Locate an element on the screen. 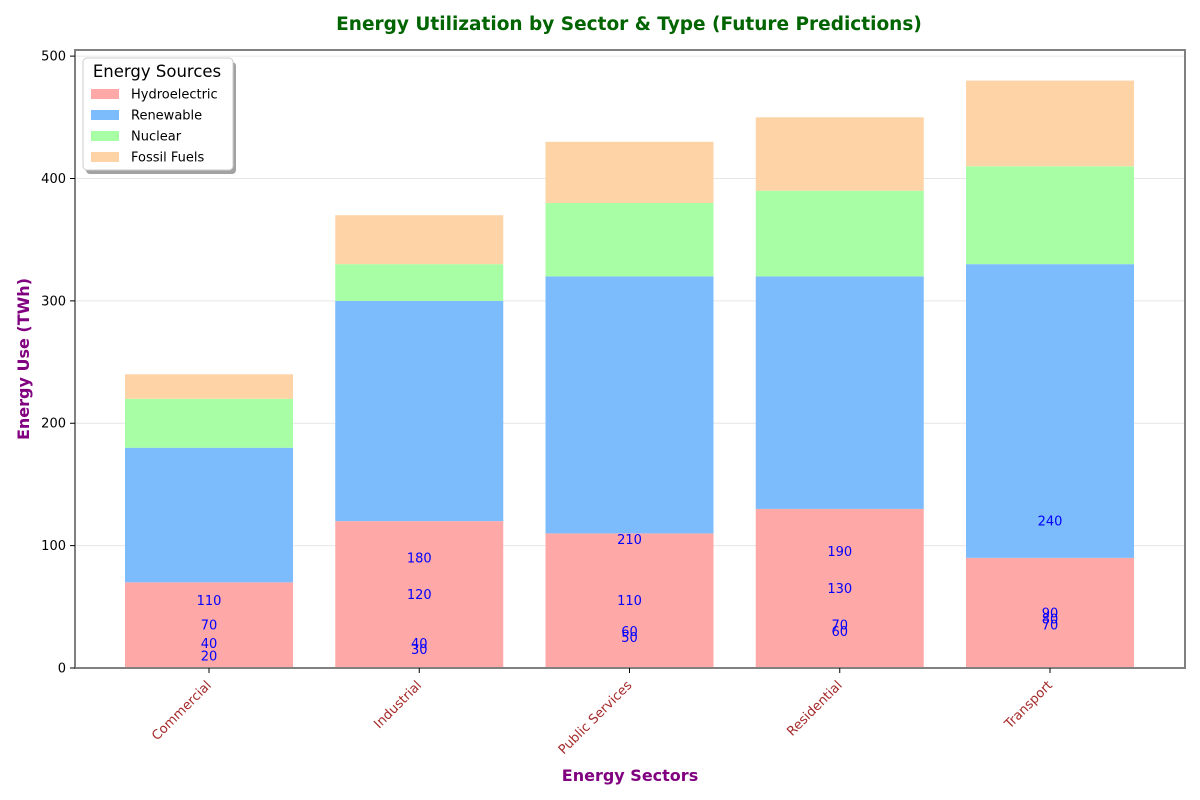  y-axis-title: Energy Use (TWh) is located at coordinates (23, 359).